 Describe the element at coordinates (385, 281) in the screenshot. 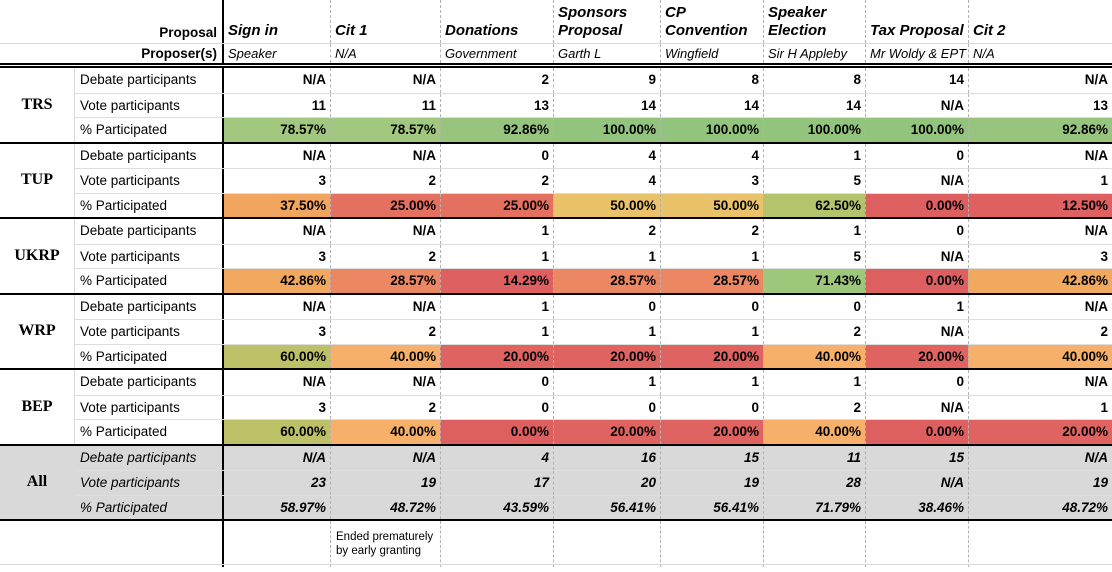

I see `ukrp-percent-cit-1: 28.57%` at that location.